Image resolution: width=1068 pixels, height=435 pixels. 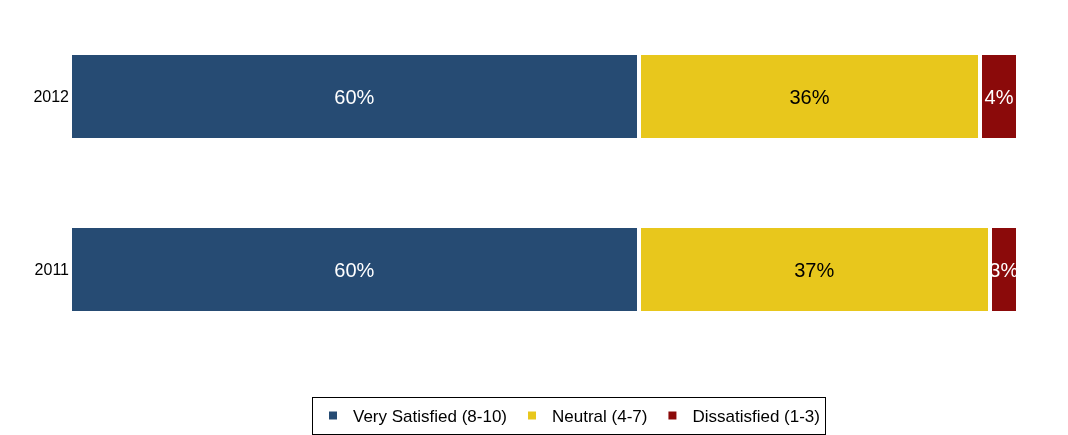 What do you see at coordinates (51, 97) in the screenshot?
I see `y-tick-label: 2012` at bounding box center [51, 97].